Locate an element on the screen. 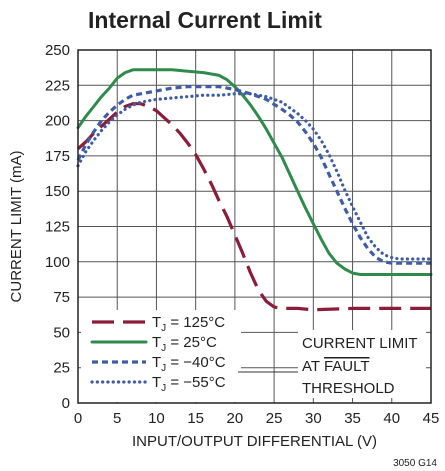 Image resolution: width=445 pixels, height=471 pixels. fault-threshold-annotation: CURRENT LIMIT AT FAULT THRESHOLD is located at coordinates (332, 364).